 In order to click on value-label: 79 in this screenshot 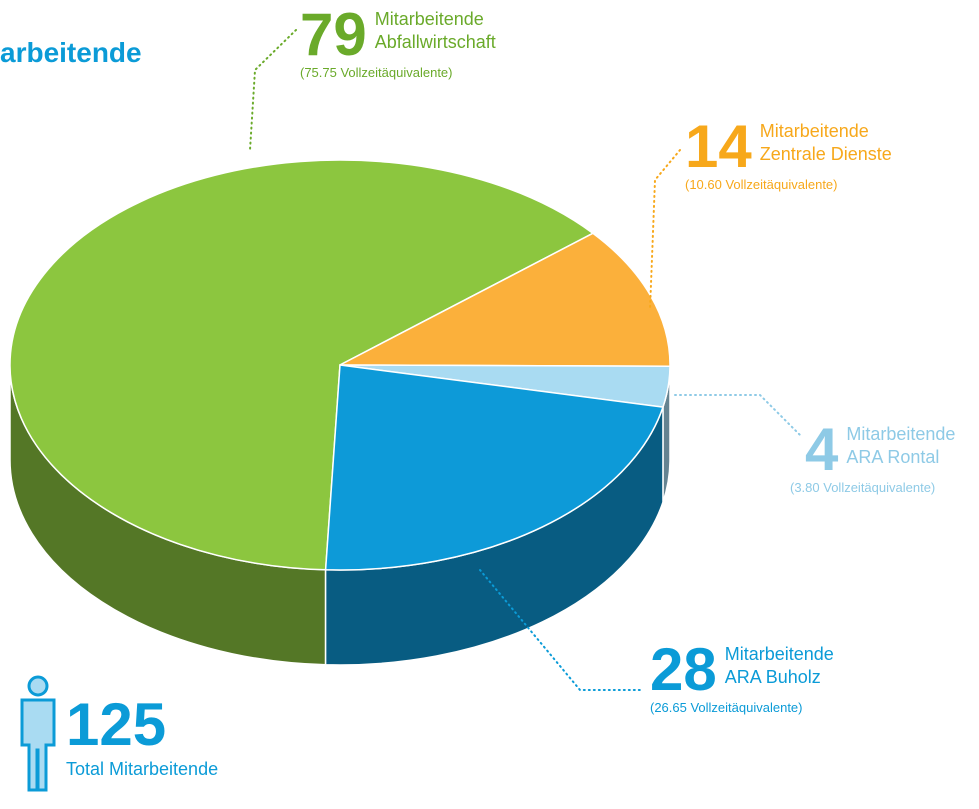, I will do `click(333, 34)`.